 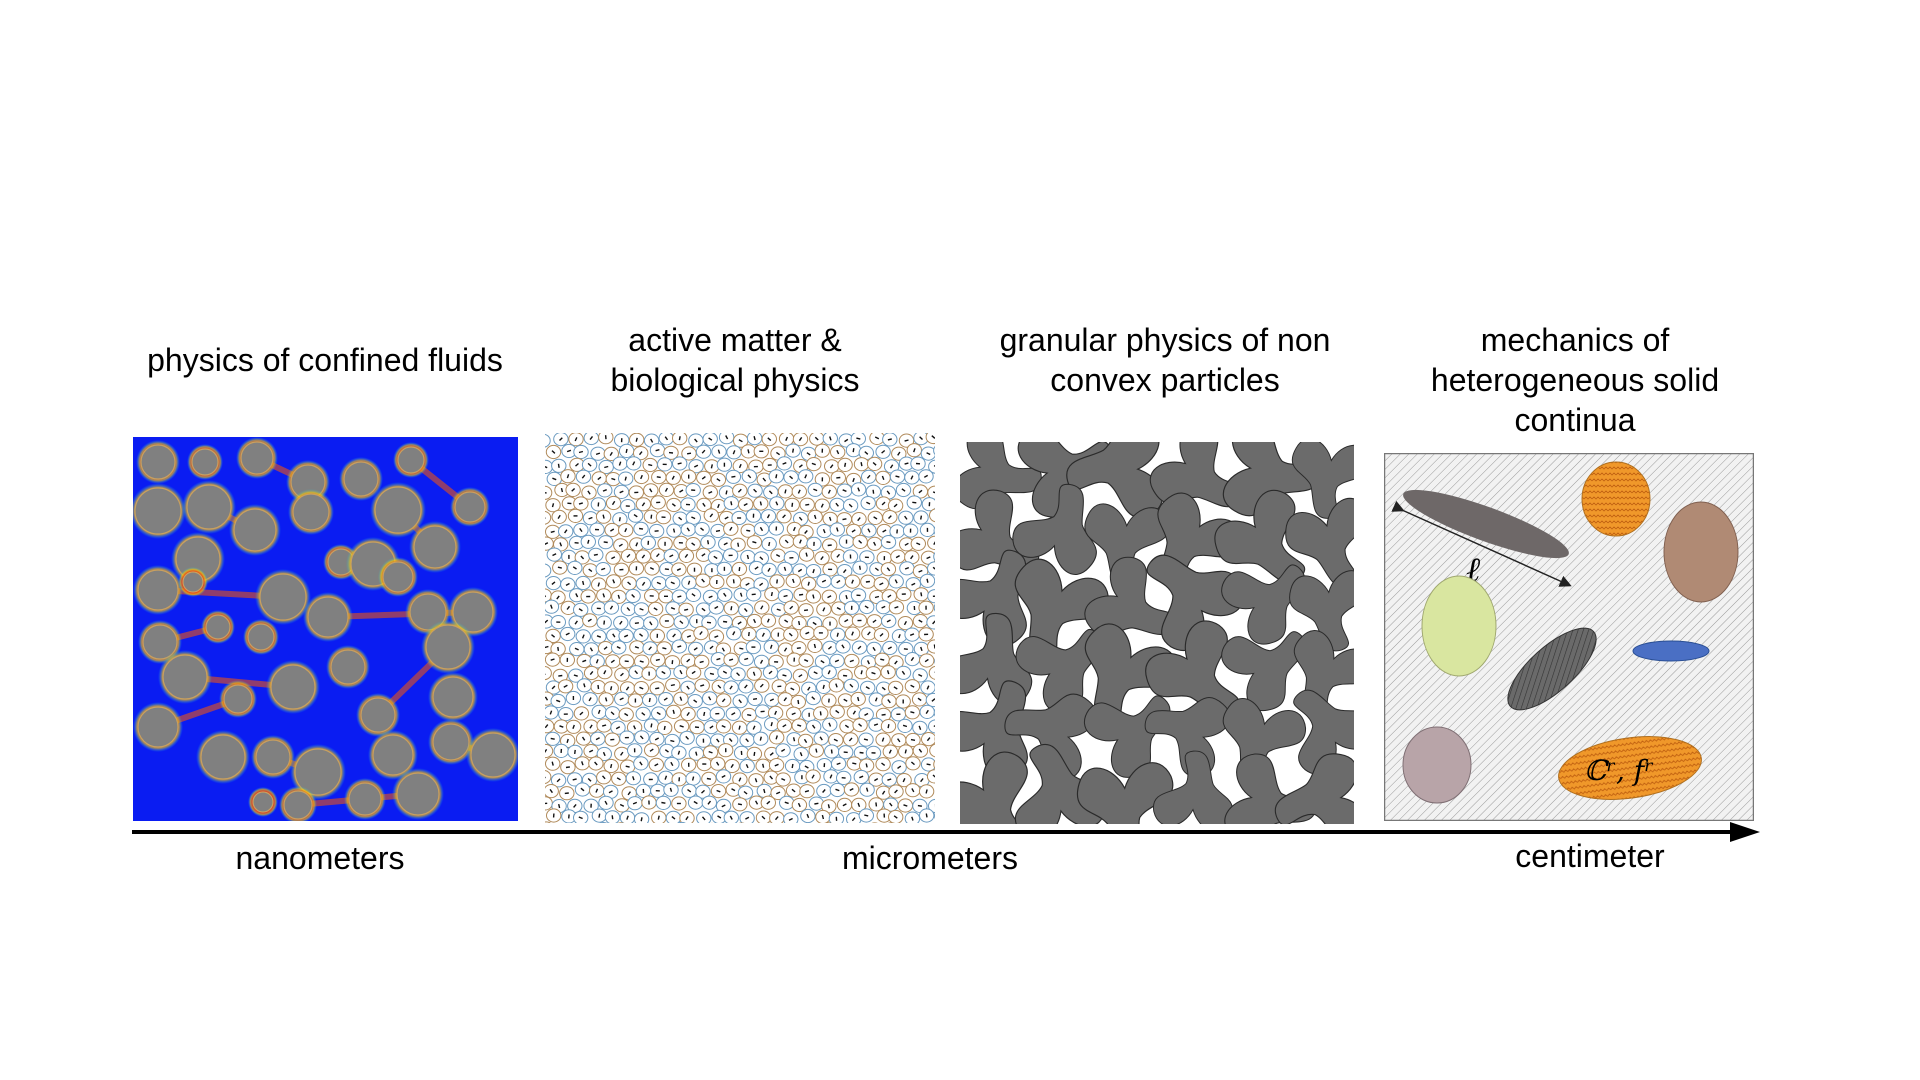 What do you see at coordinates (1569, 637) in the screenshot?
I see `panel-solid: ℓ ℂʳ, fʳ` at bounding box center [1569, 637].